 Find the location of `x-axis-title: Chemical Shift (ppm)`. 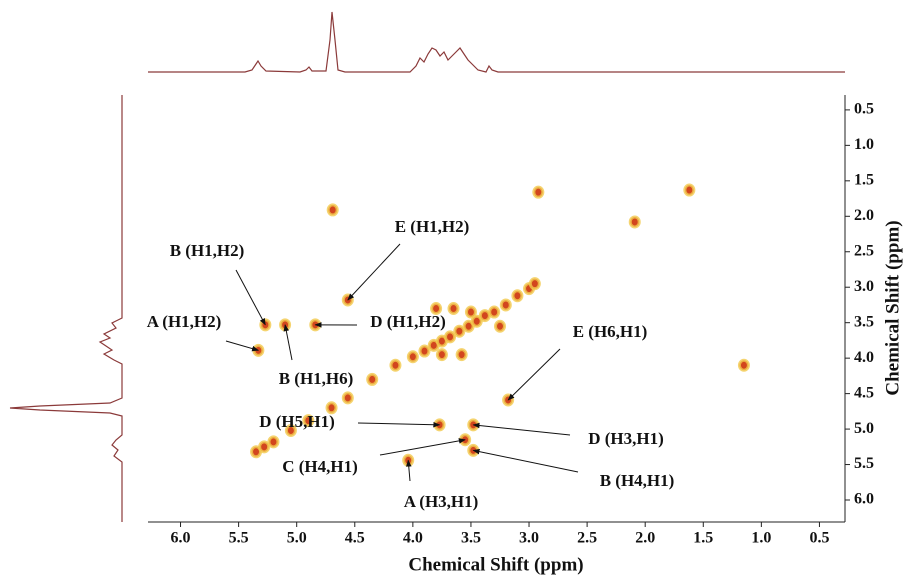

x-axis-title: Chemical Shift (ppm) is located at coordinates (495, 564).